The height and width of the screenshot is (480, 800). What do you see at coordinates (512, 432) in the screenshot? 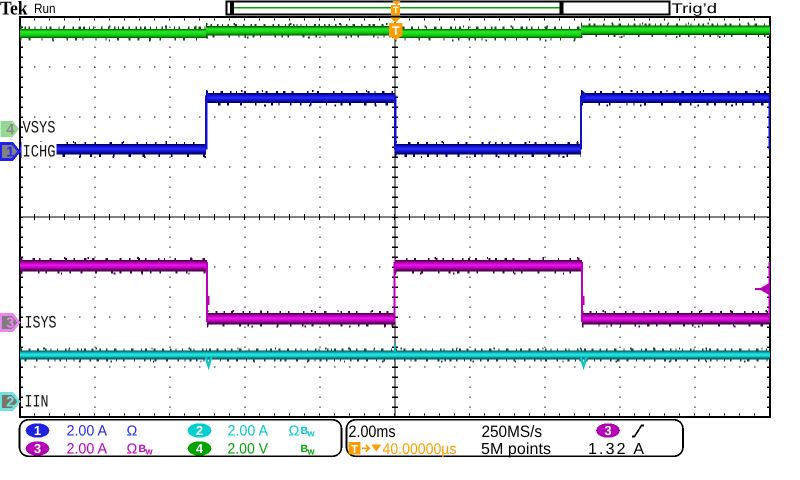
I see `svg-text: 250MS/s` at bounding box center [512, 432].